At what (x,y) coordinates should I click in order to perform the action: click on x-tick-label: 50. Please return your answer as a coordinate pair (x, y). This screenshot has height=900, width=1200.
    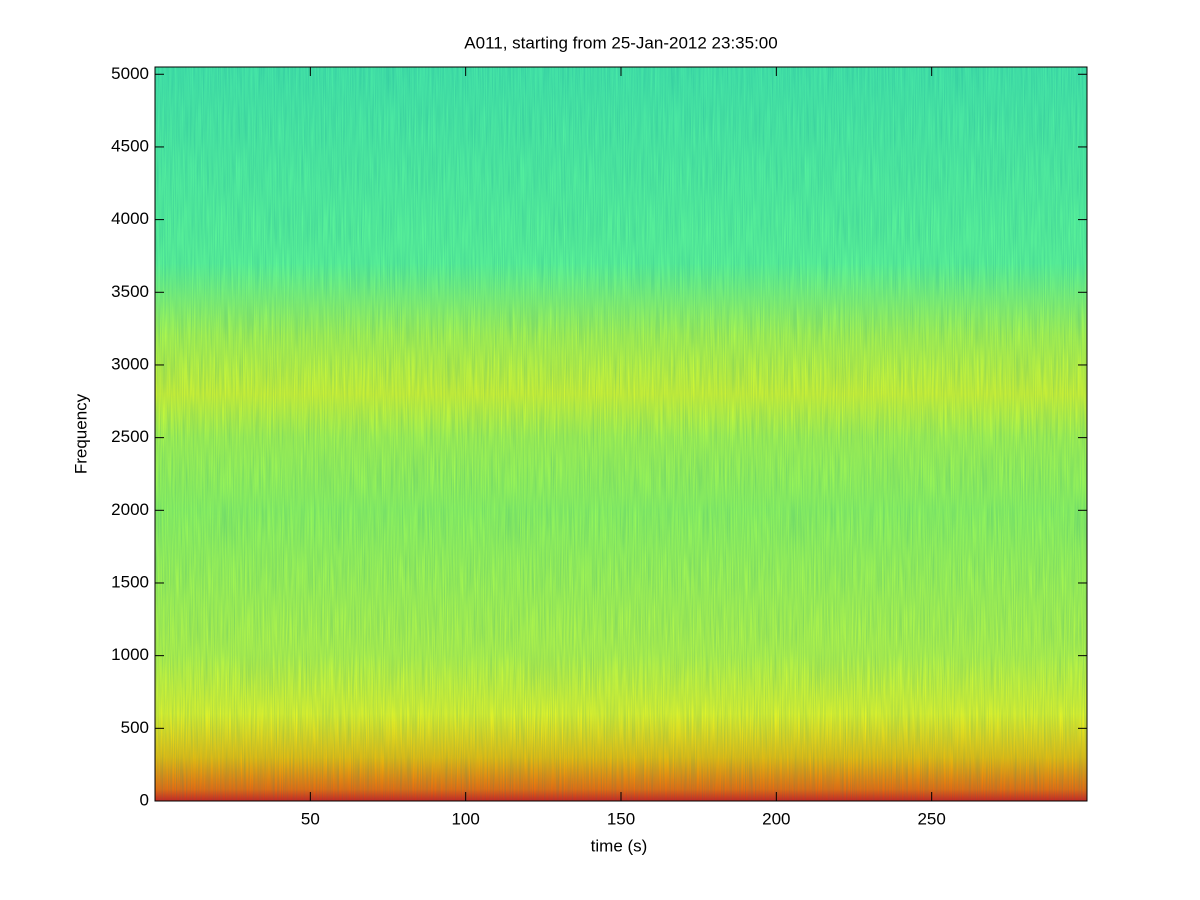
    Looking at the image, I should click on (310, 818).